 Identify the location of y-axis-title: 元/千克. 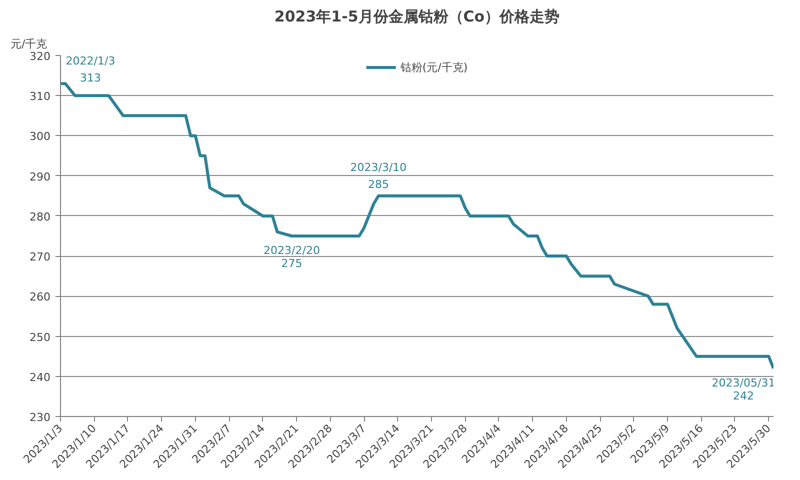
(29, 44).